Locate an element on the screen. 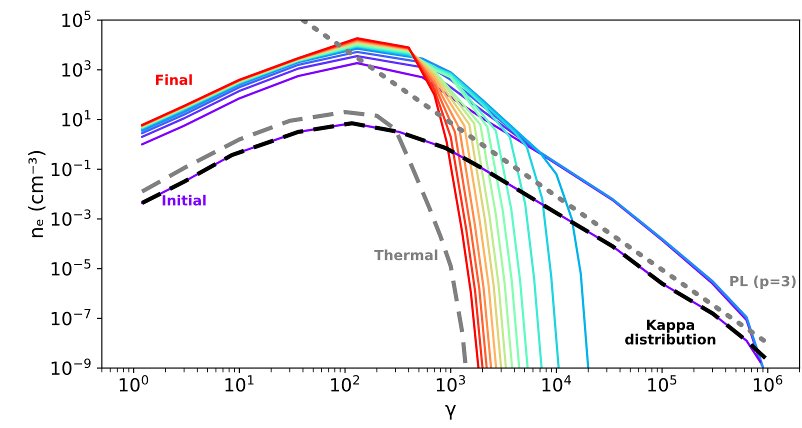 The width and height of the screenshot is (802, 428). x-tick-label: 10$^{6}$ is located at coordinates (768, 383).